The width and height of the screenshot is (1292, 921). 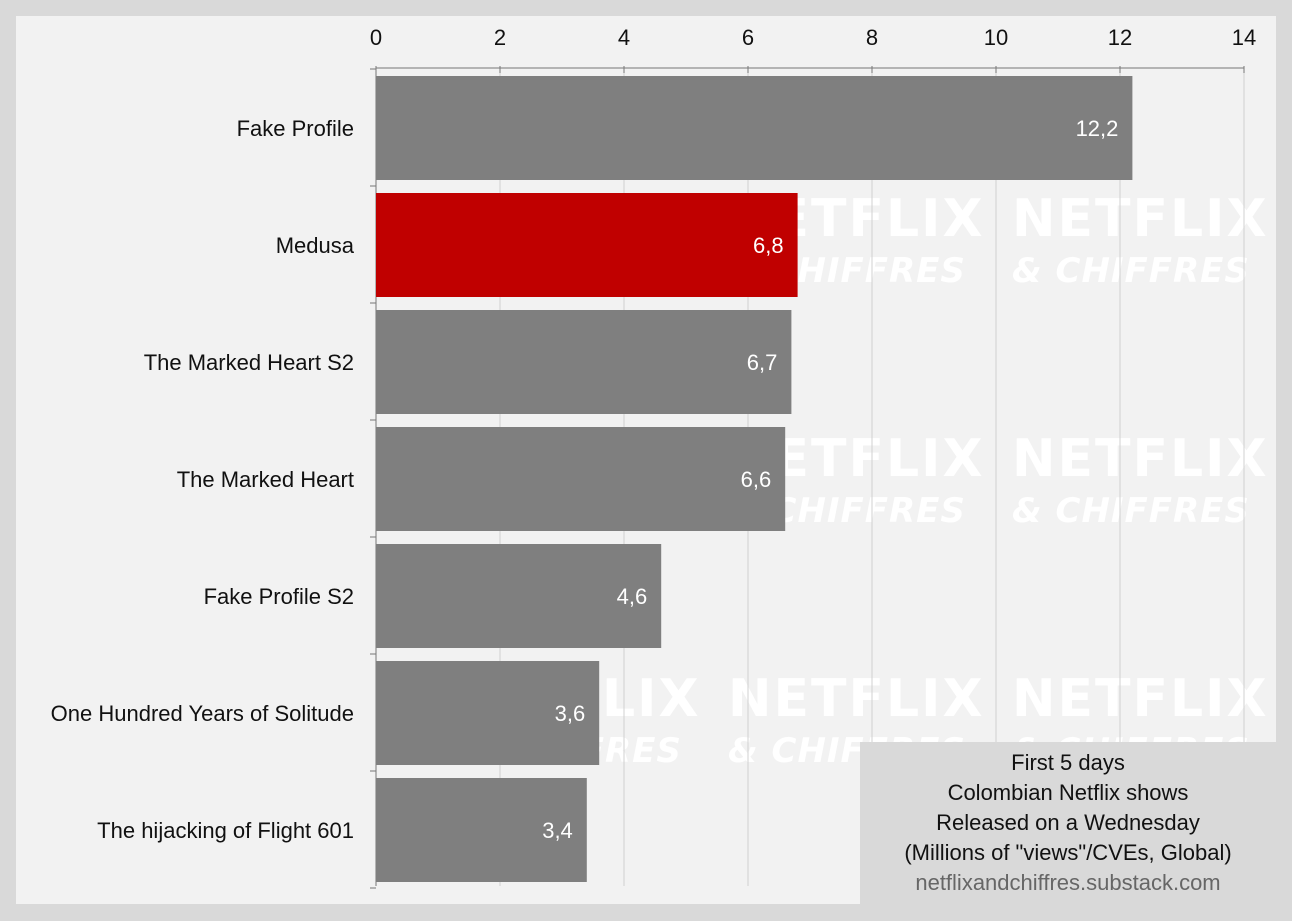 What do you see at coordinates (295, 128) in the screenshot?
I see `category-label: Fake Profile` at bounding box center [295, 128].